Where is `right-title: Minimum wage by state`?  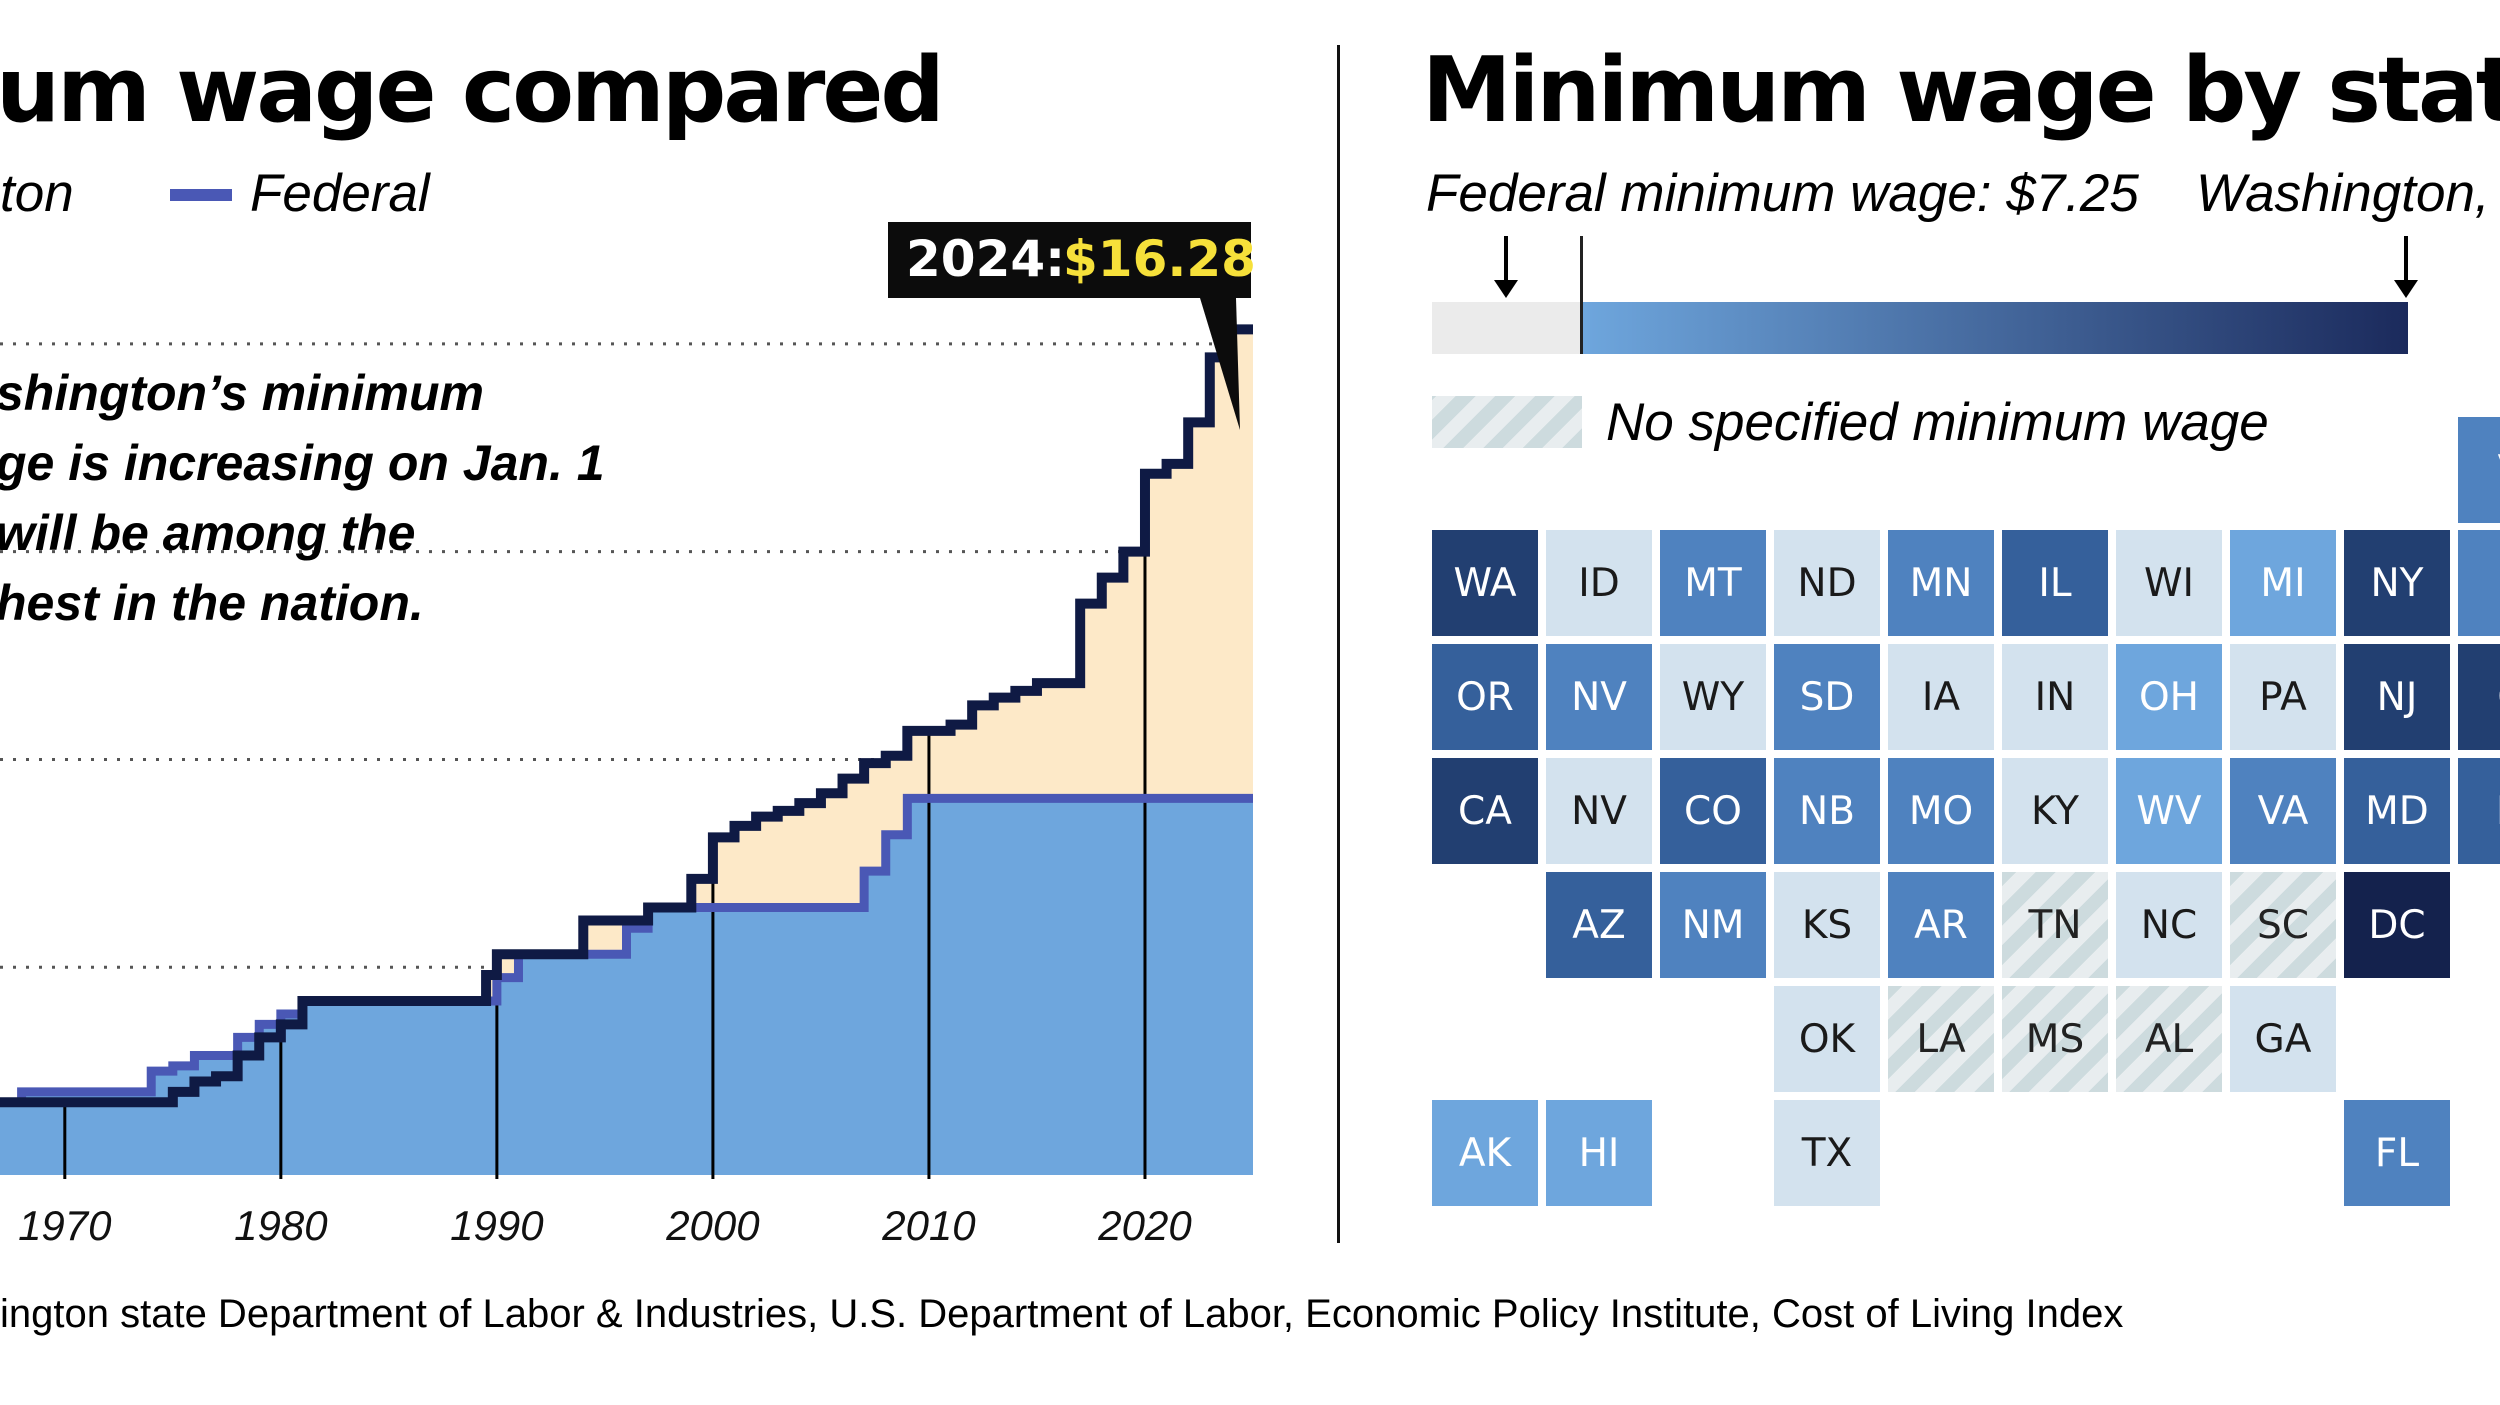
right-title: Minimum wage by state is located at coordinates (1961, 90).